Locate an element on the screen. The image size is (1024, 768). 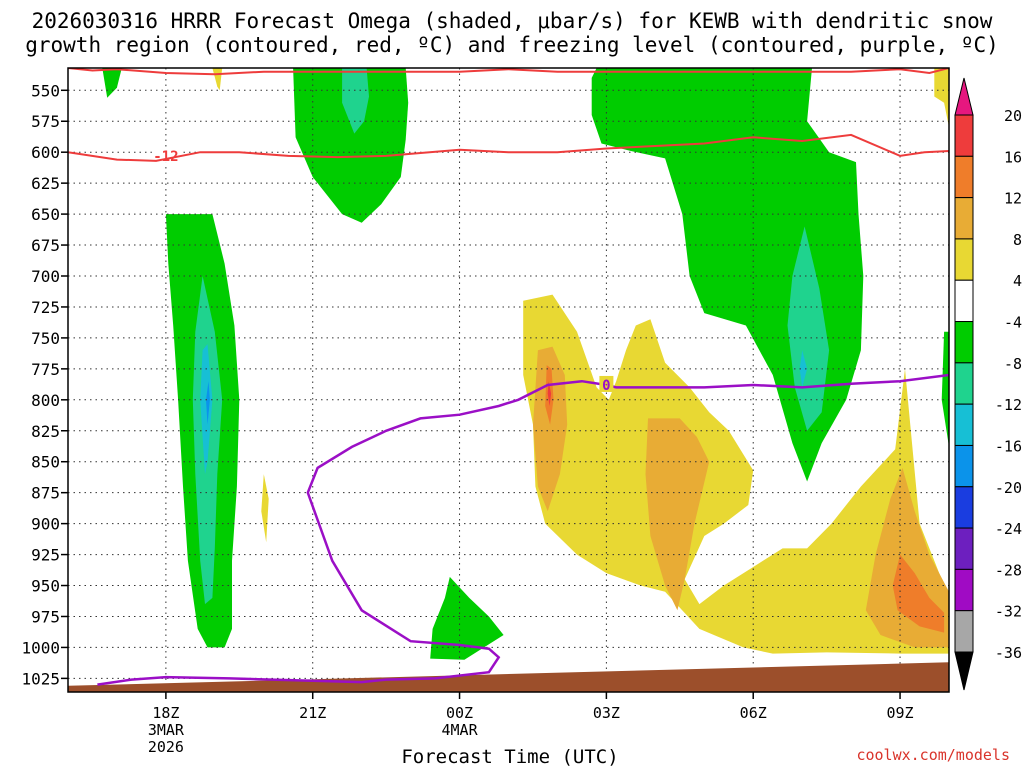
y-tick-label: 675 is located at coordinates (45, 245).